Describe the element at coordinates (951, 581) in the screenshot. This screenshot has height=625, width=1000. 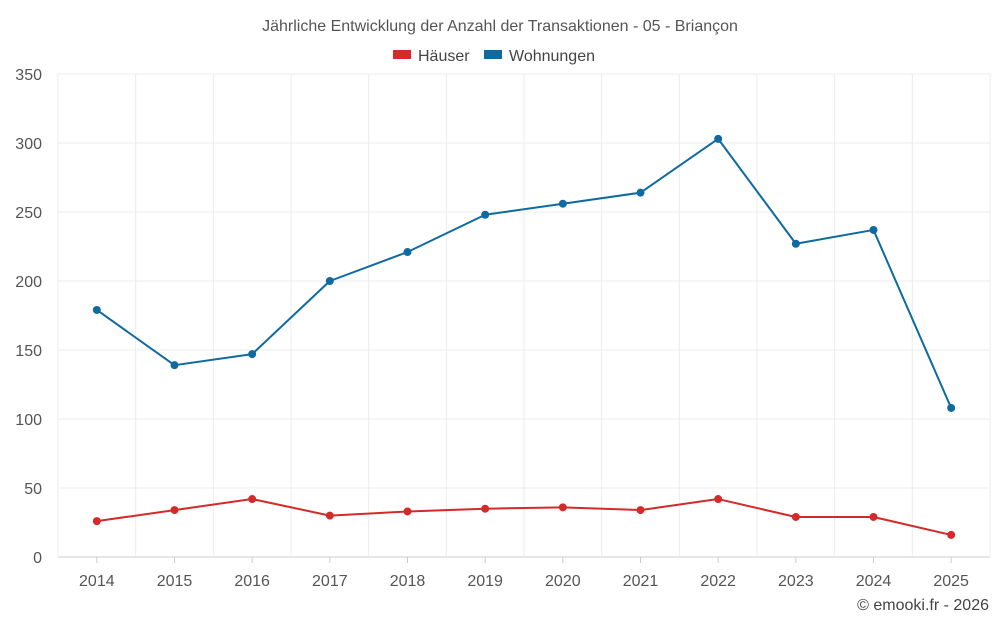
I see `x-tick-label: 2025` at that location.